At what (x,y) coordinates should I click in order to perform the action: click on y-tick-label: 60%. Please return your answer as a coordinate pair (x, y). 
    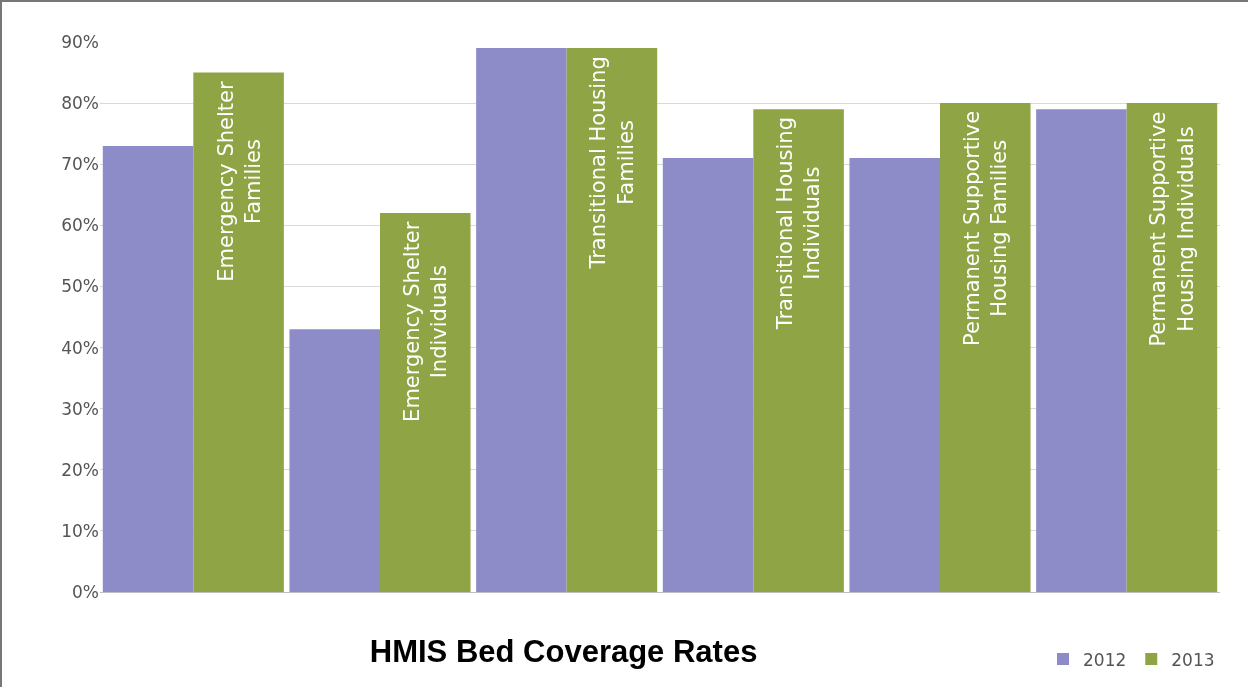
    Looking at the image, I should click on (80, 225).